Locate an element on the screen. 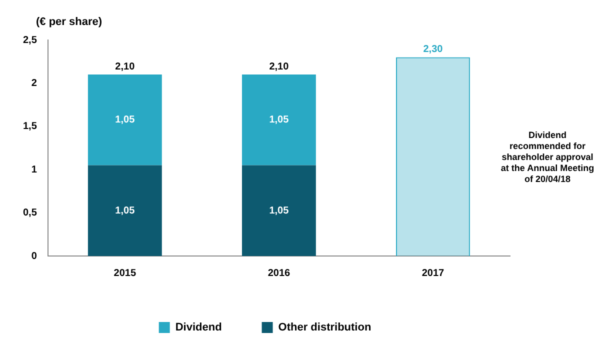  legend-label: Dividend is located at coordinates (198, 328).